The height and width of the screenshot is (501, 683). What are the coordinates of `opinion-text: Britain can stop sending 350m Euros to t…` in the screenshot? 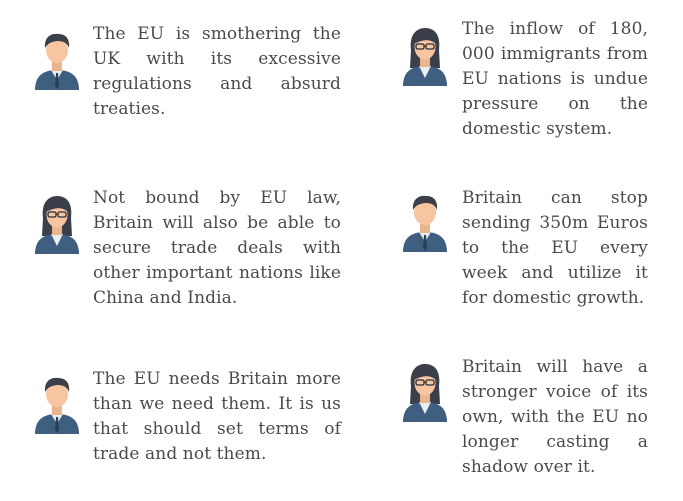 It's located at (555, 248).